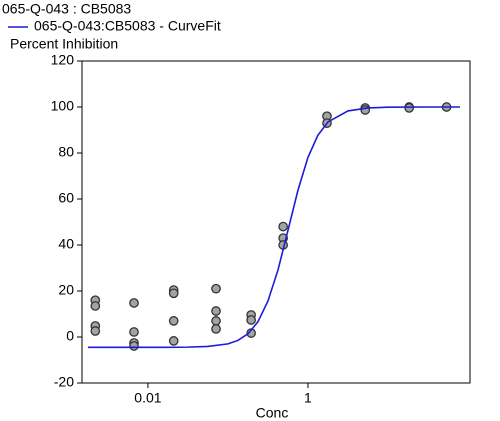  What do you see at coordinates (308, 398) in the screenshot?
I see `x-tick-label: 1` at bounding box center [308, 398].